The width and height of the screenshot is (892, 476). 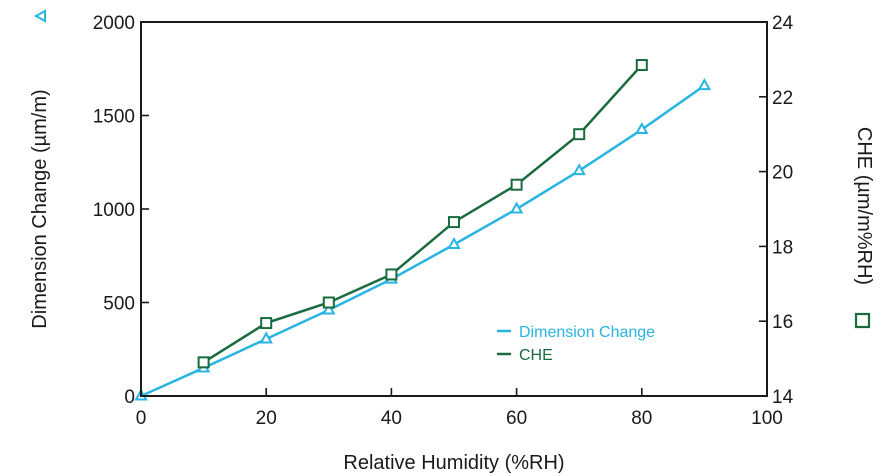 What do you see at coordinates (862, 320) in the screenshot?
I see `square-icon` at bounding box center [862, 320].